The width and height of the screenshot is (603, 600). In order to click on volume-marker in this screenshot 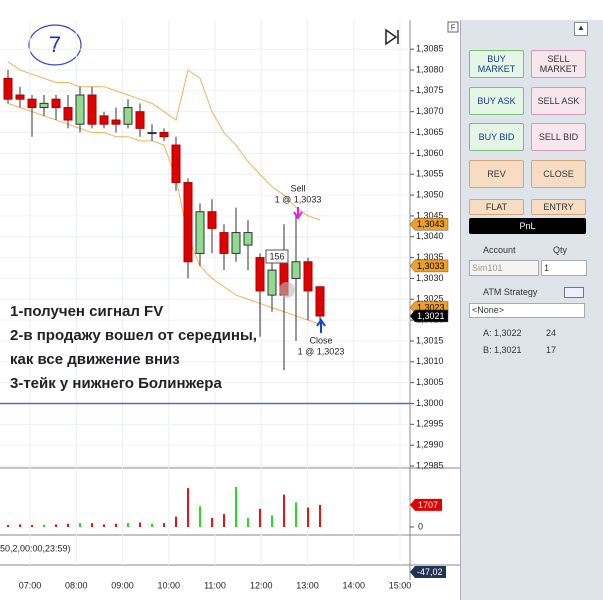, I will do `click(426, 504)`.